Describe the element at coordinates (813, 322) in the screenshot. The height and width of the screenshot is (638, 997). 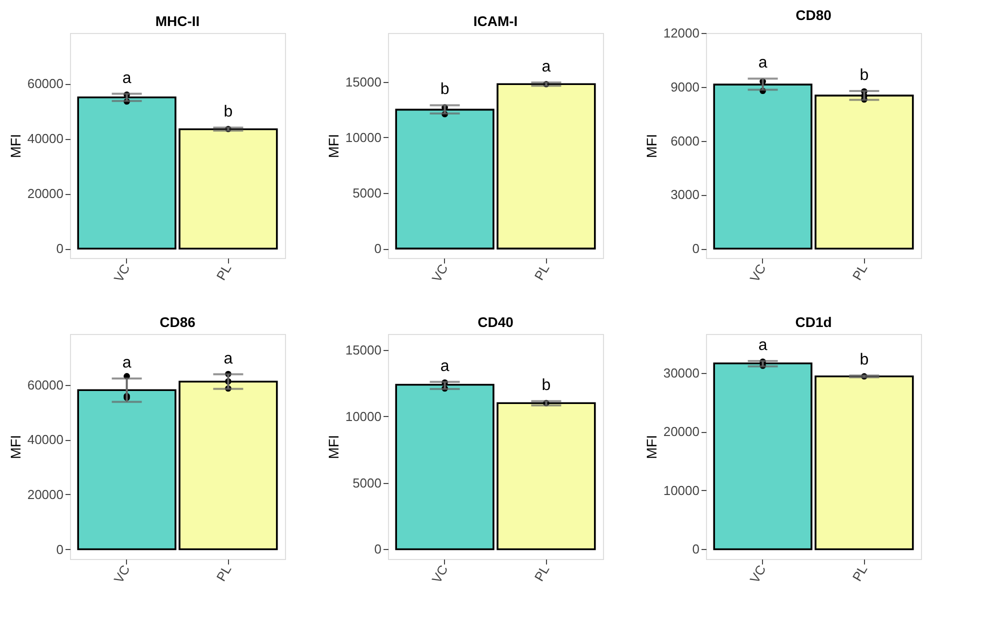
I see `chart-title: CD1d` at that location.